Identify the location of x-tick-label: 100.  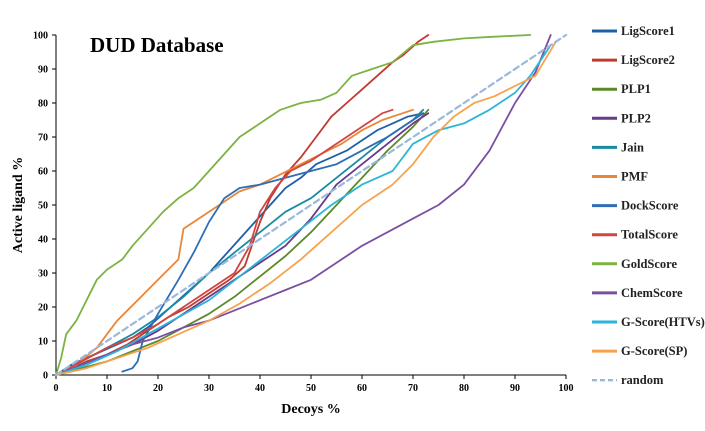
(566, 388).